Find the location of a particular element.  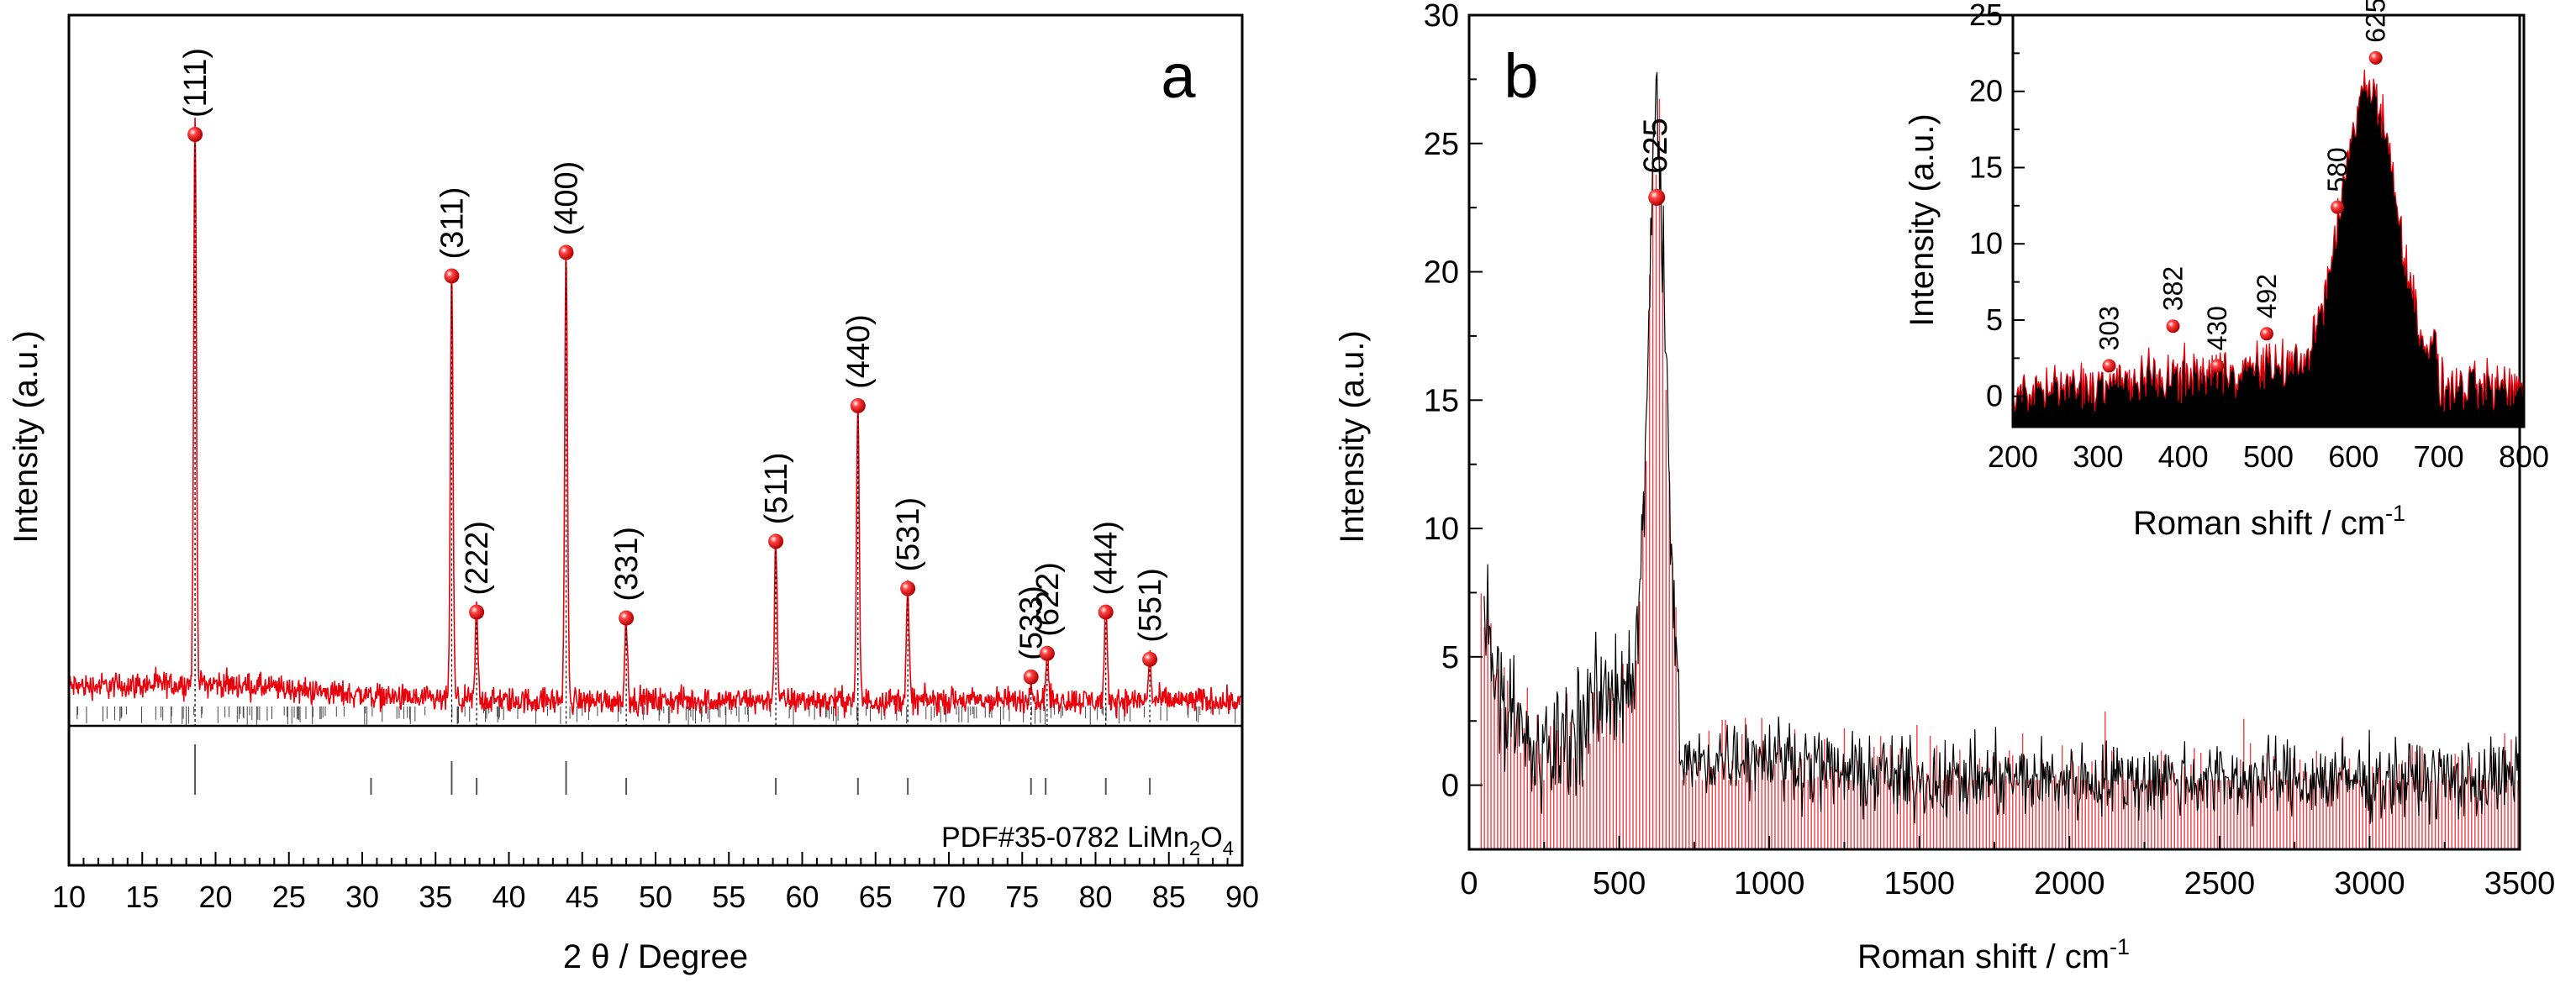

x-tick-label: 3000 is located at coordinates (2369, 884).